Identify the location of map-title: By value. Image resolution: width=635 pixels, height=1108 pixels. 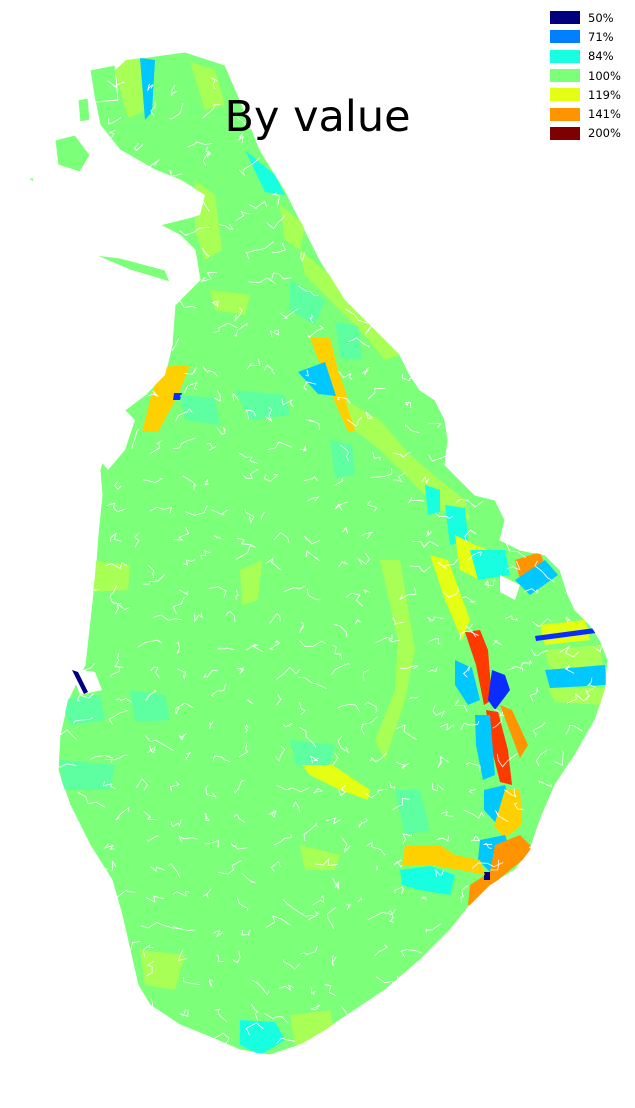
(317, 117).